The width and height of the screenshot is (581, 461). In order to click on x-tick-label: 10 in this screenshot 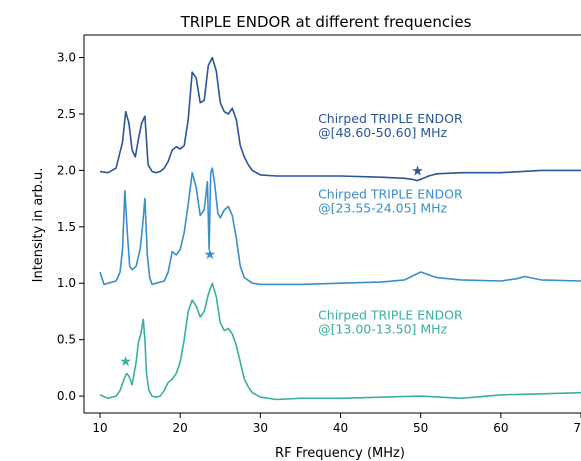, I will do `click(99, 428)`.